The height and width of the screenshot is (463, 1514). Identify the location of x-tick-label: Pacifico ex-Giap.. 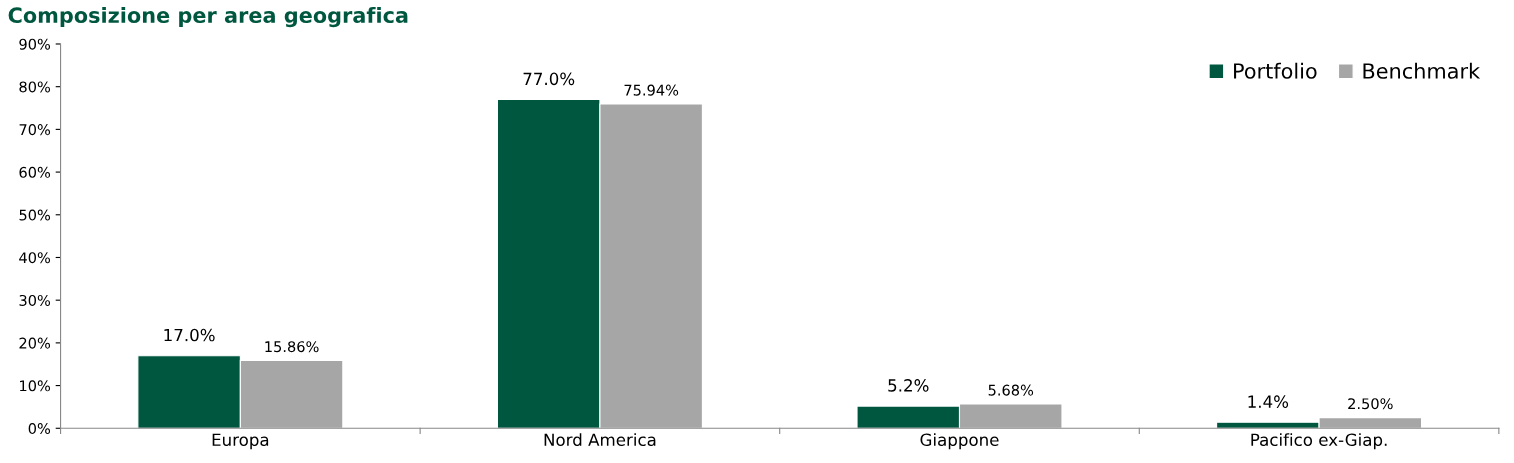
(1319, 441).